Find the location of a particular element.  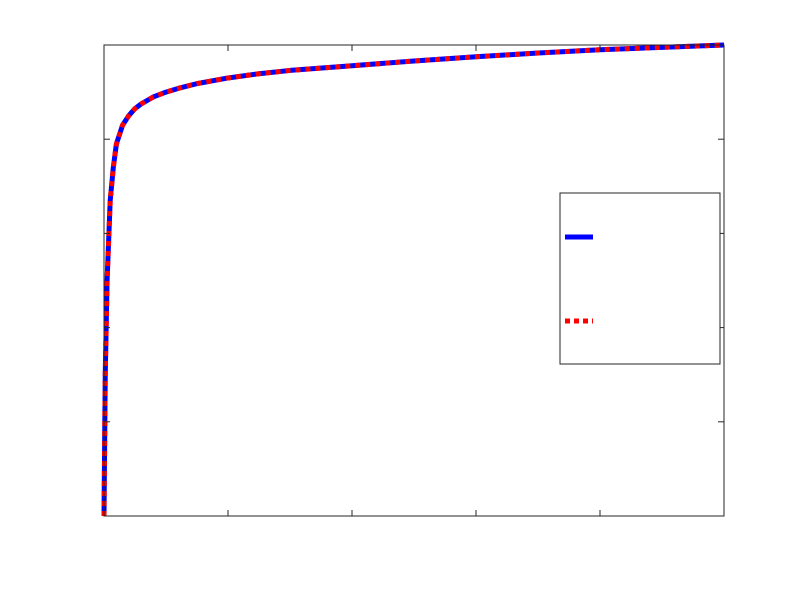

legend is located at coordinates (640, 278).